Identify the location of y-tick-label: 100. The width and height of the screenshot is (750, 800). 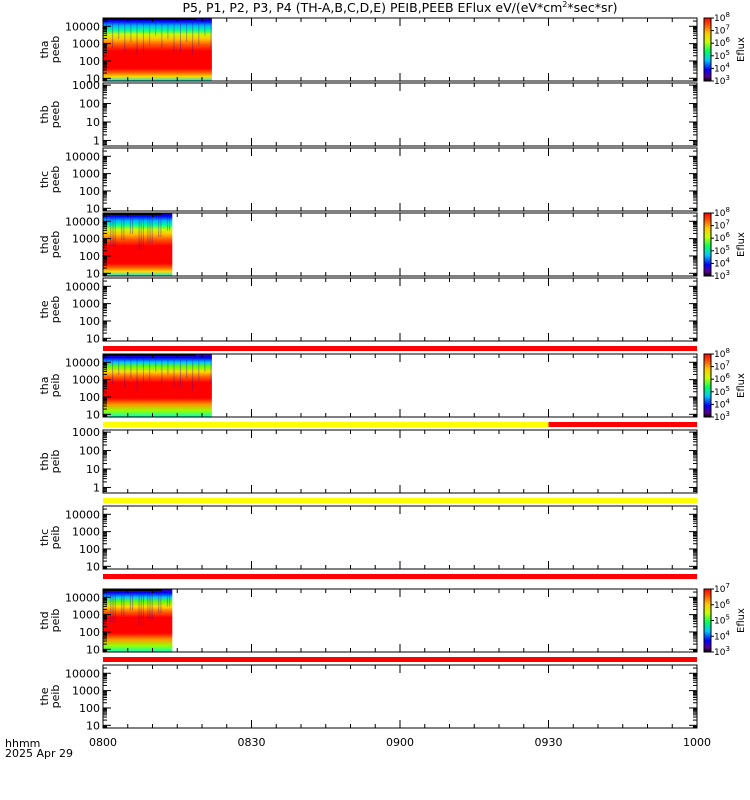
(89, 632).